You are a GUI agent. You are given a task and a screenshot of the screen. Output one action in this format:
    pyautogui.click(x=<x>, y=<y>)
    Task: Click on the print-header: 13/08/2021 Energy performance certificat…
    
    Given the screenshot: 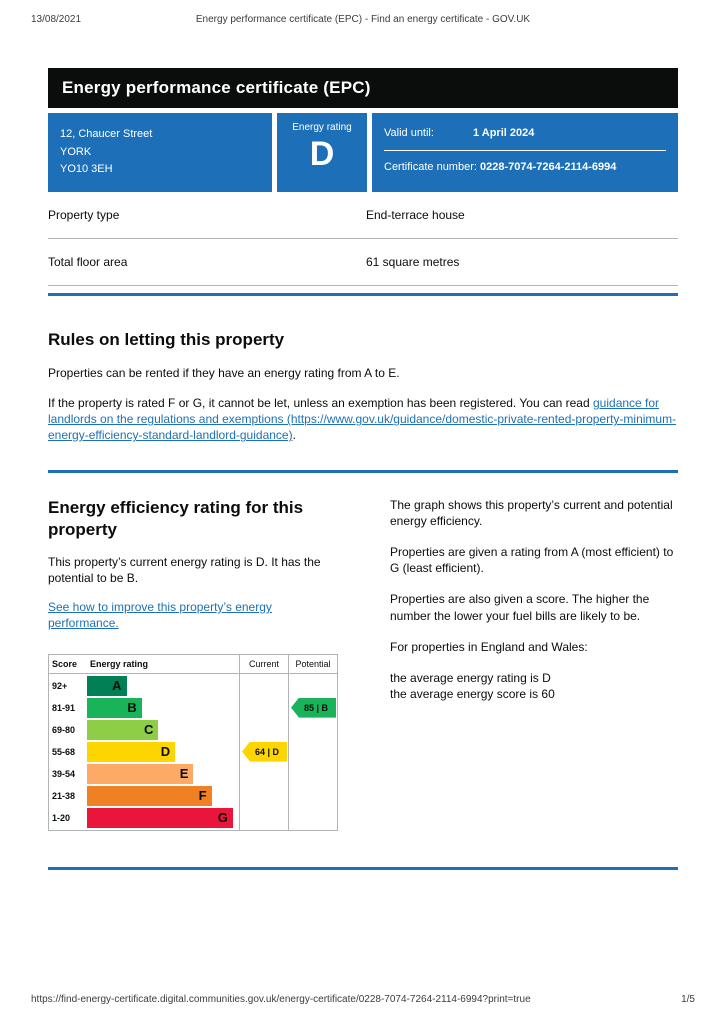 What is the action you would take?
    pyautogui.click(x=363, y=21)
    